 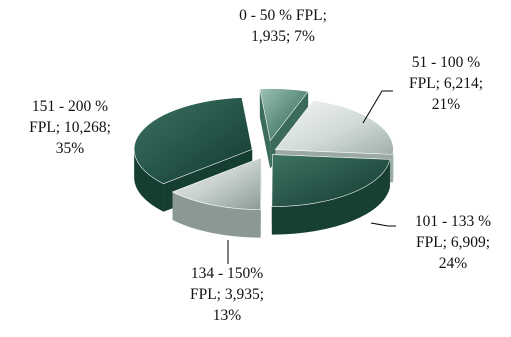 I want to click on slice-label-1: 0 - 50 % FPL; 1,935; 7%, so click(x=283, y=26).